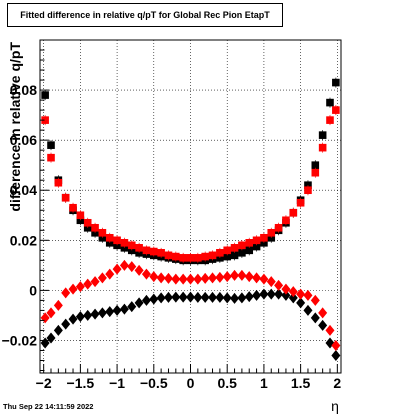 This screenshot has width=400, height=414. I want to click on timestamp: Thu Sep 22 14:11:59 2022, so click(48, 406).